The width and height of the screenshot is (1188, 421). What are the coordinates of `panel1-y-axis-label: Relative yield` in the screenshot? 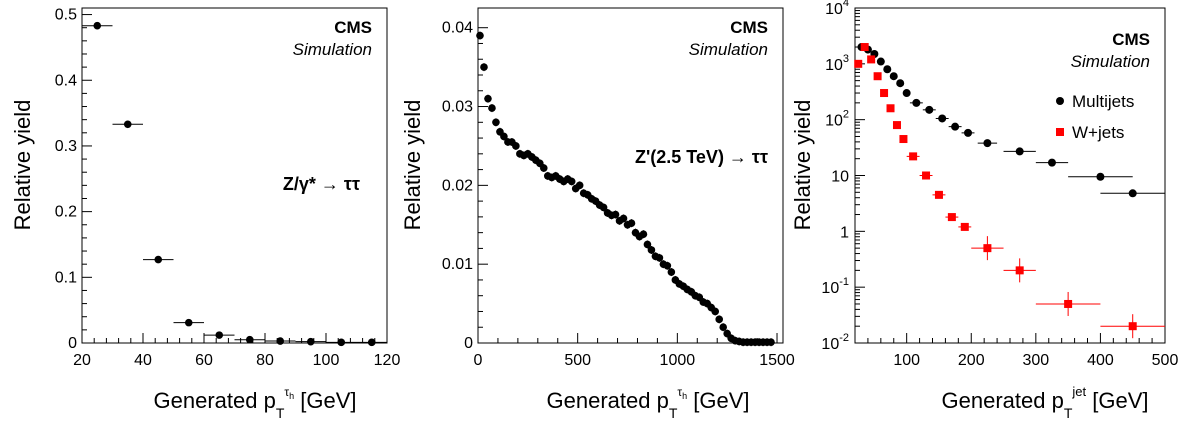 It's located at (22, 165).